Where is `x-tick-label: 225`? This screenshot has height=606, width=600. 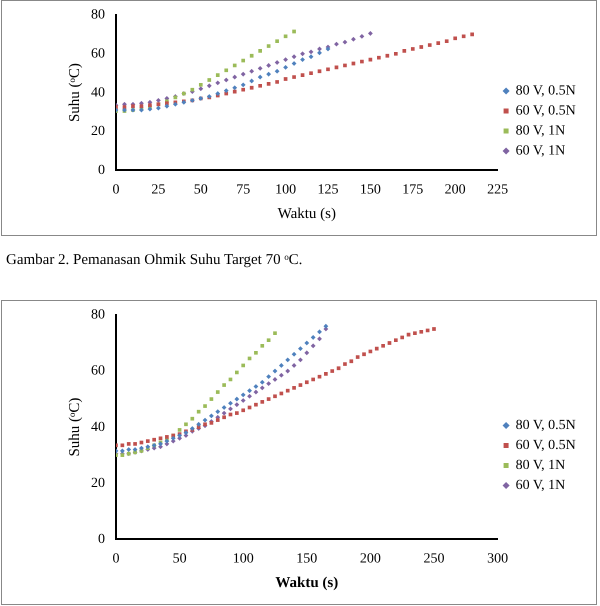
x-tick-label: 225 is located at coordinates (497, 190).